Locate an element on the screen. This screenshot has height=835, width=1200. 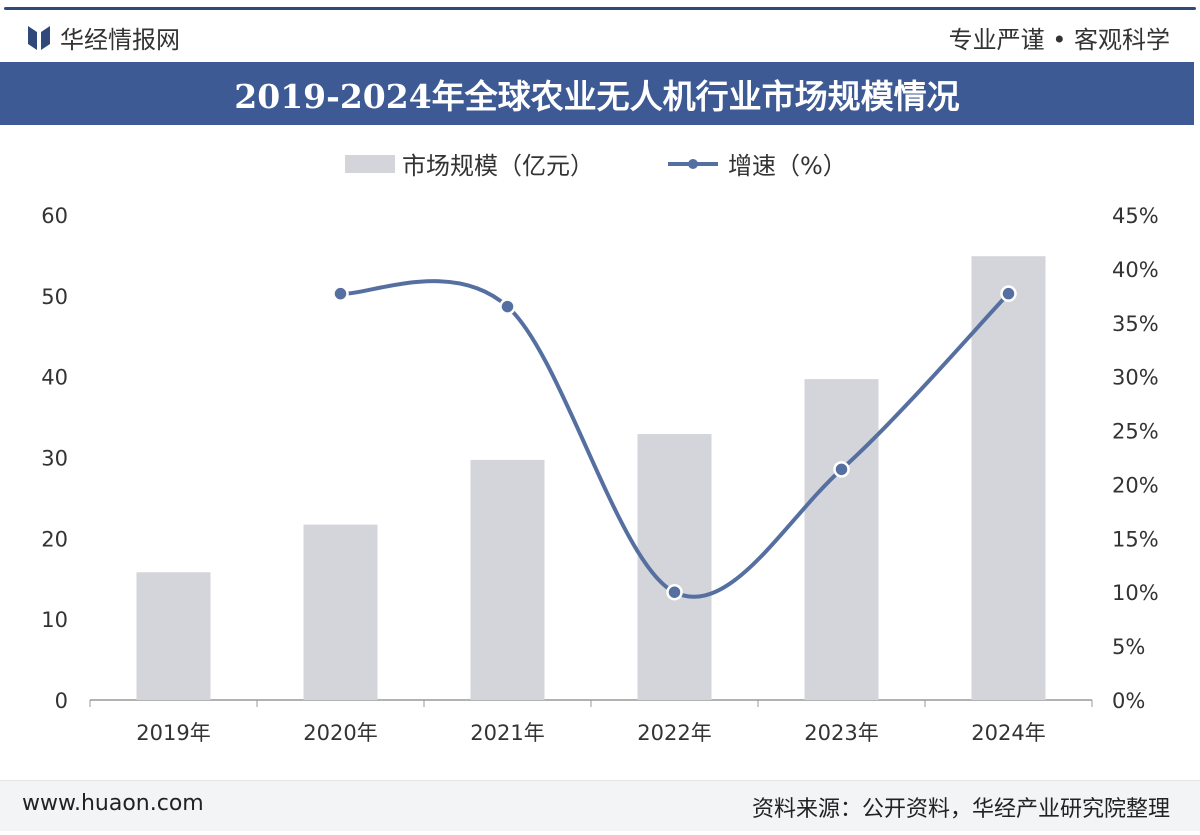
source-note: 资料来源：公开资料，华经产业研究院整理 is located at coordinates (960, 809).